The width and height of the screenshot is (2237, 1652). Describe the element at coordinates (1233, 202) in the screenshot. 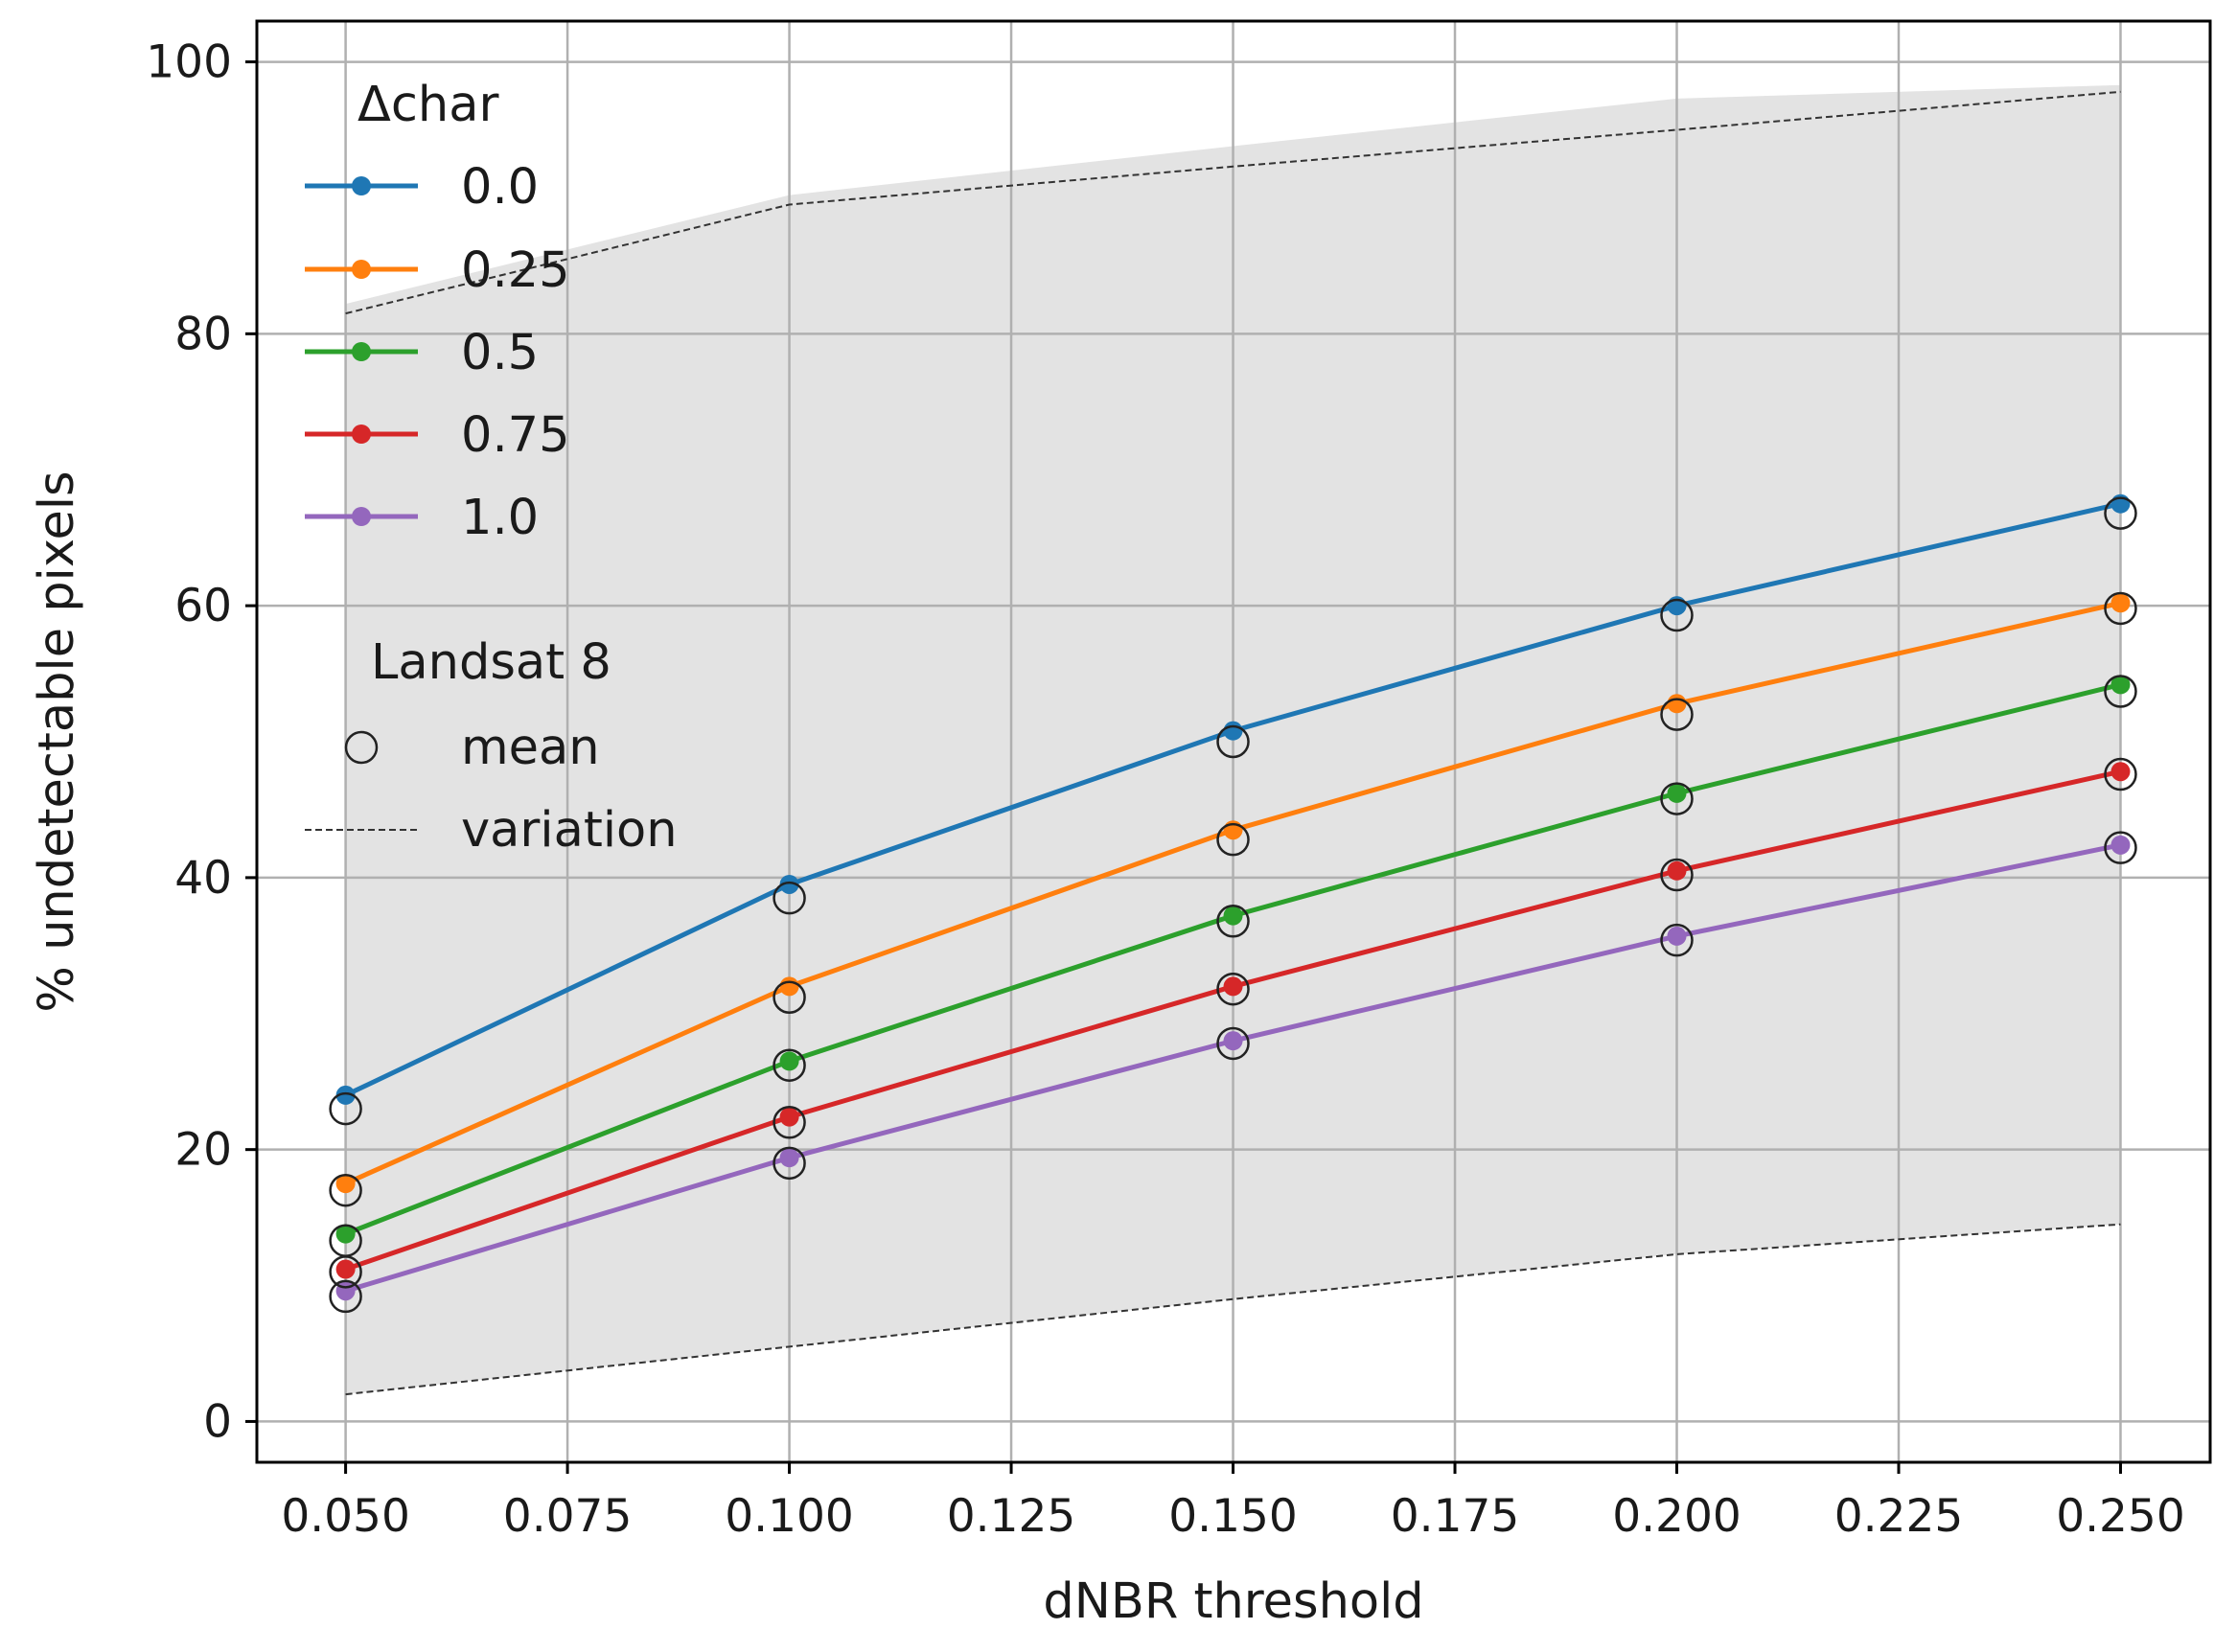

I see `variation-upper-line` at that location.